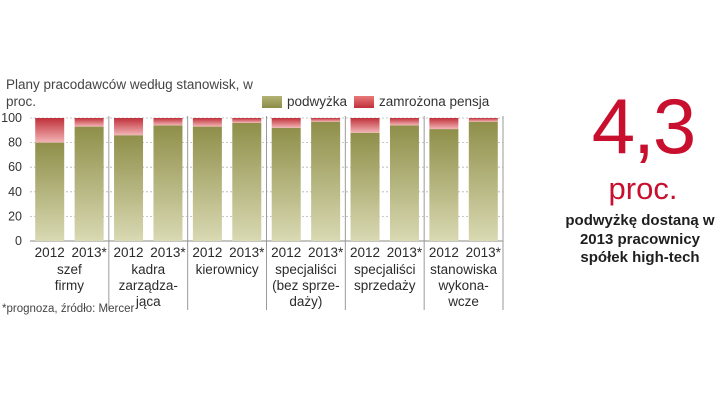 This screenshot has width=720, height=405. I want to click on y-tick-label: 100, so click(11, 118).